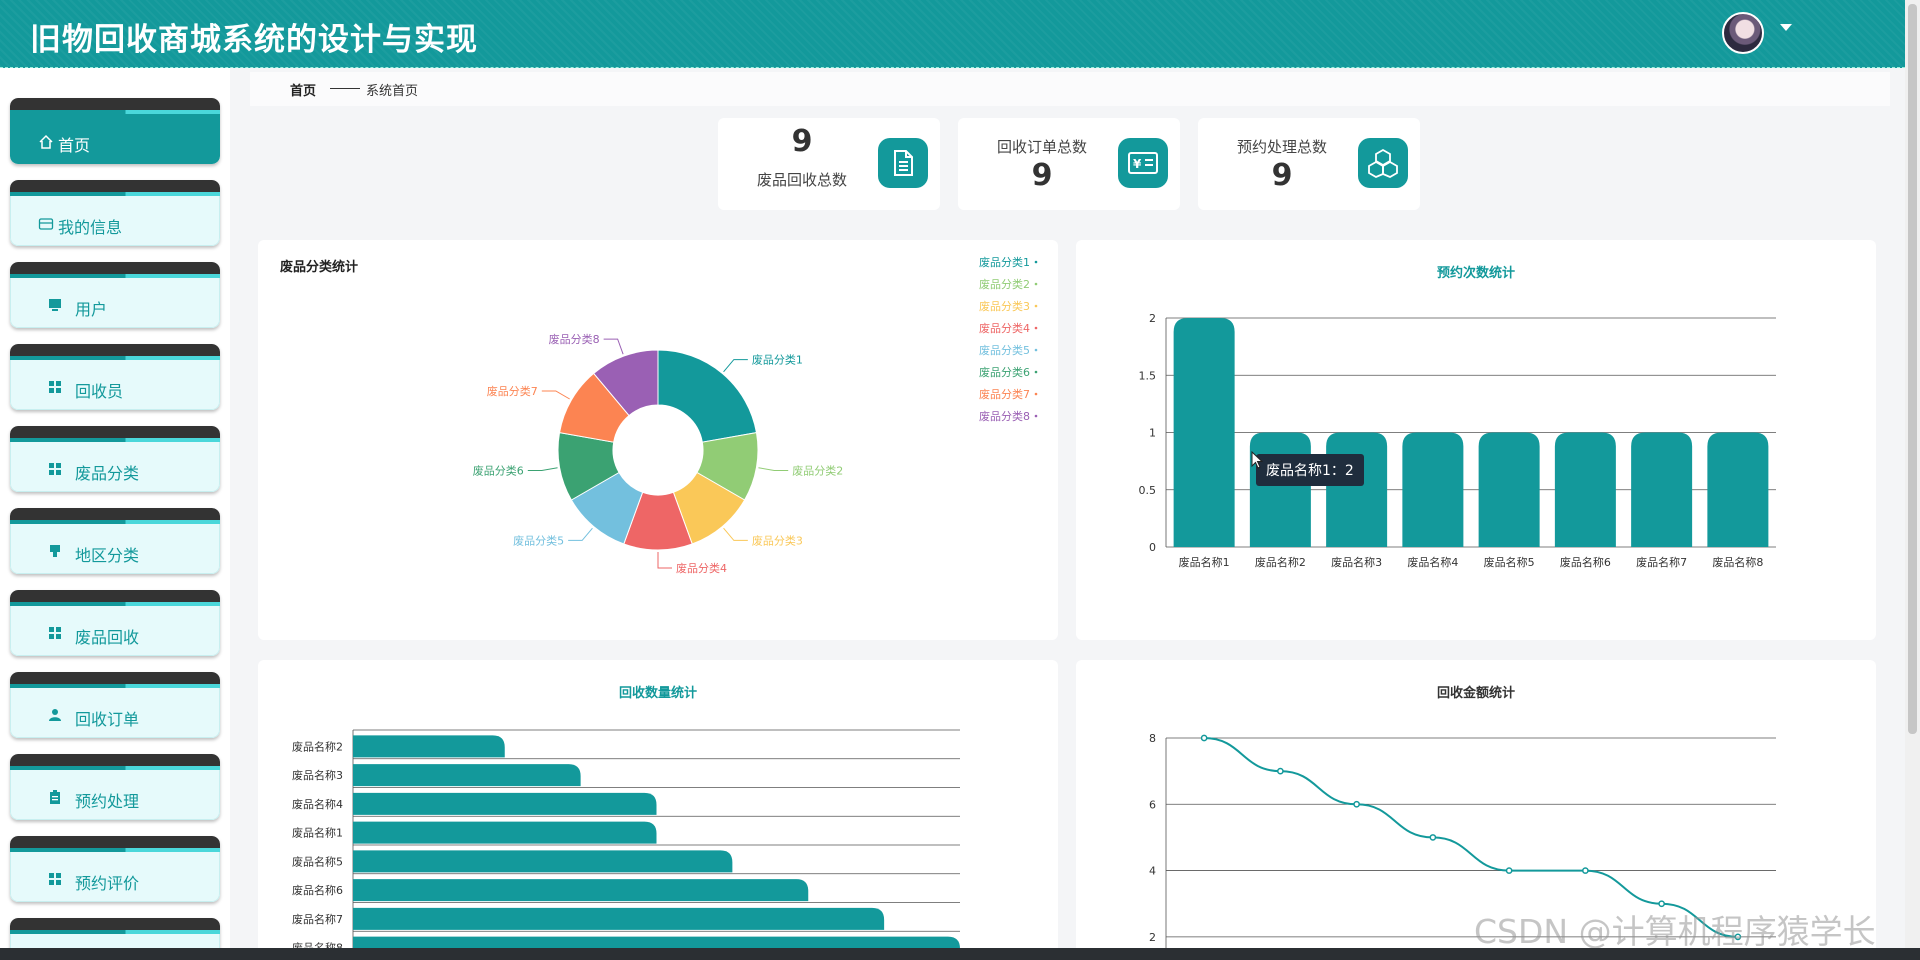 The height and width of the screenshot is (960, 1920). Describe the element at coordinates (107, 719) in the screenshot. I see `sidebar-item-label: 回收订单` at that location.